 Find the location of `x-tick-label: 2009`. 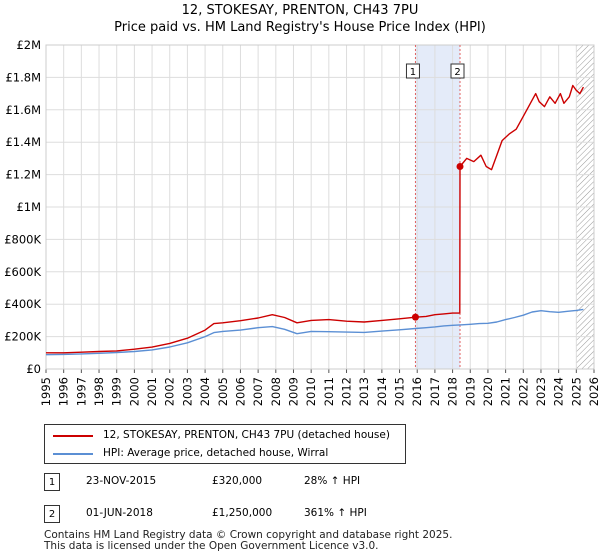

x-tick-label: 2009 is located at coordinates (293, 391).